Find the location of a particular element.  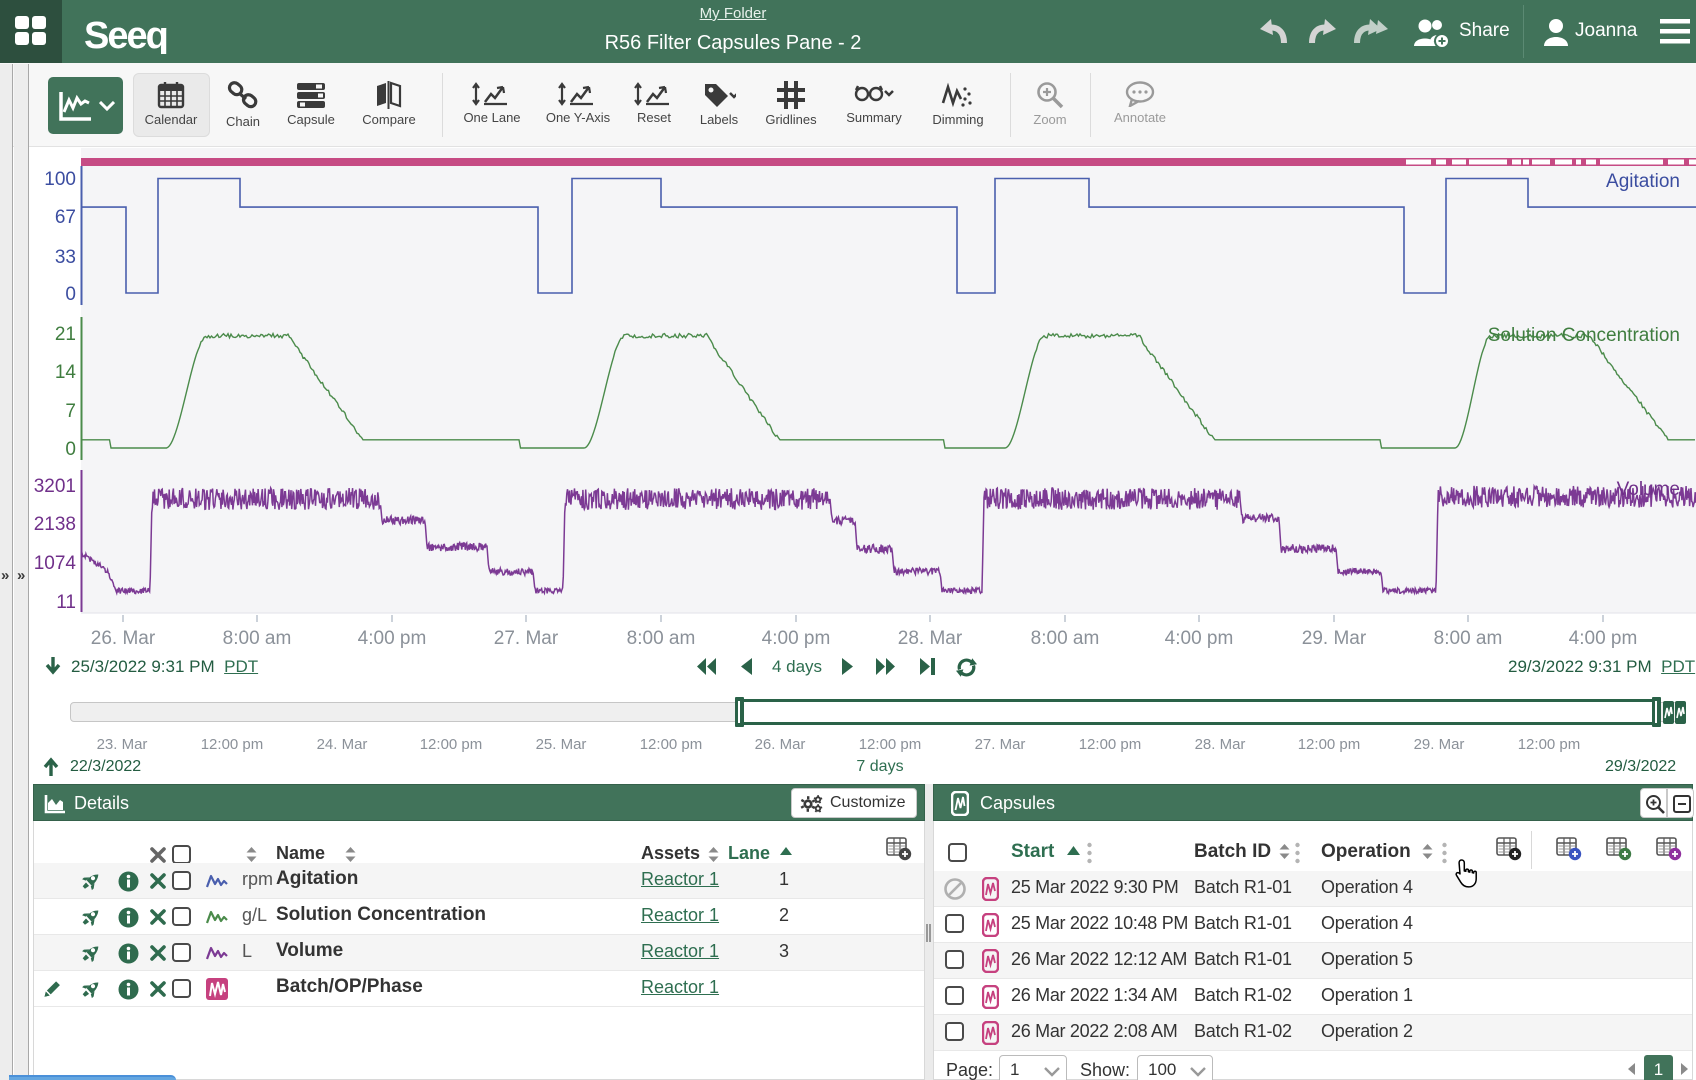

svg-text: 1074 is located at coordinates (55, 563).